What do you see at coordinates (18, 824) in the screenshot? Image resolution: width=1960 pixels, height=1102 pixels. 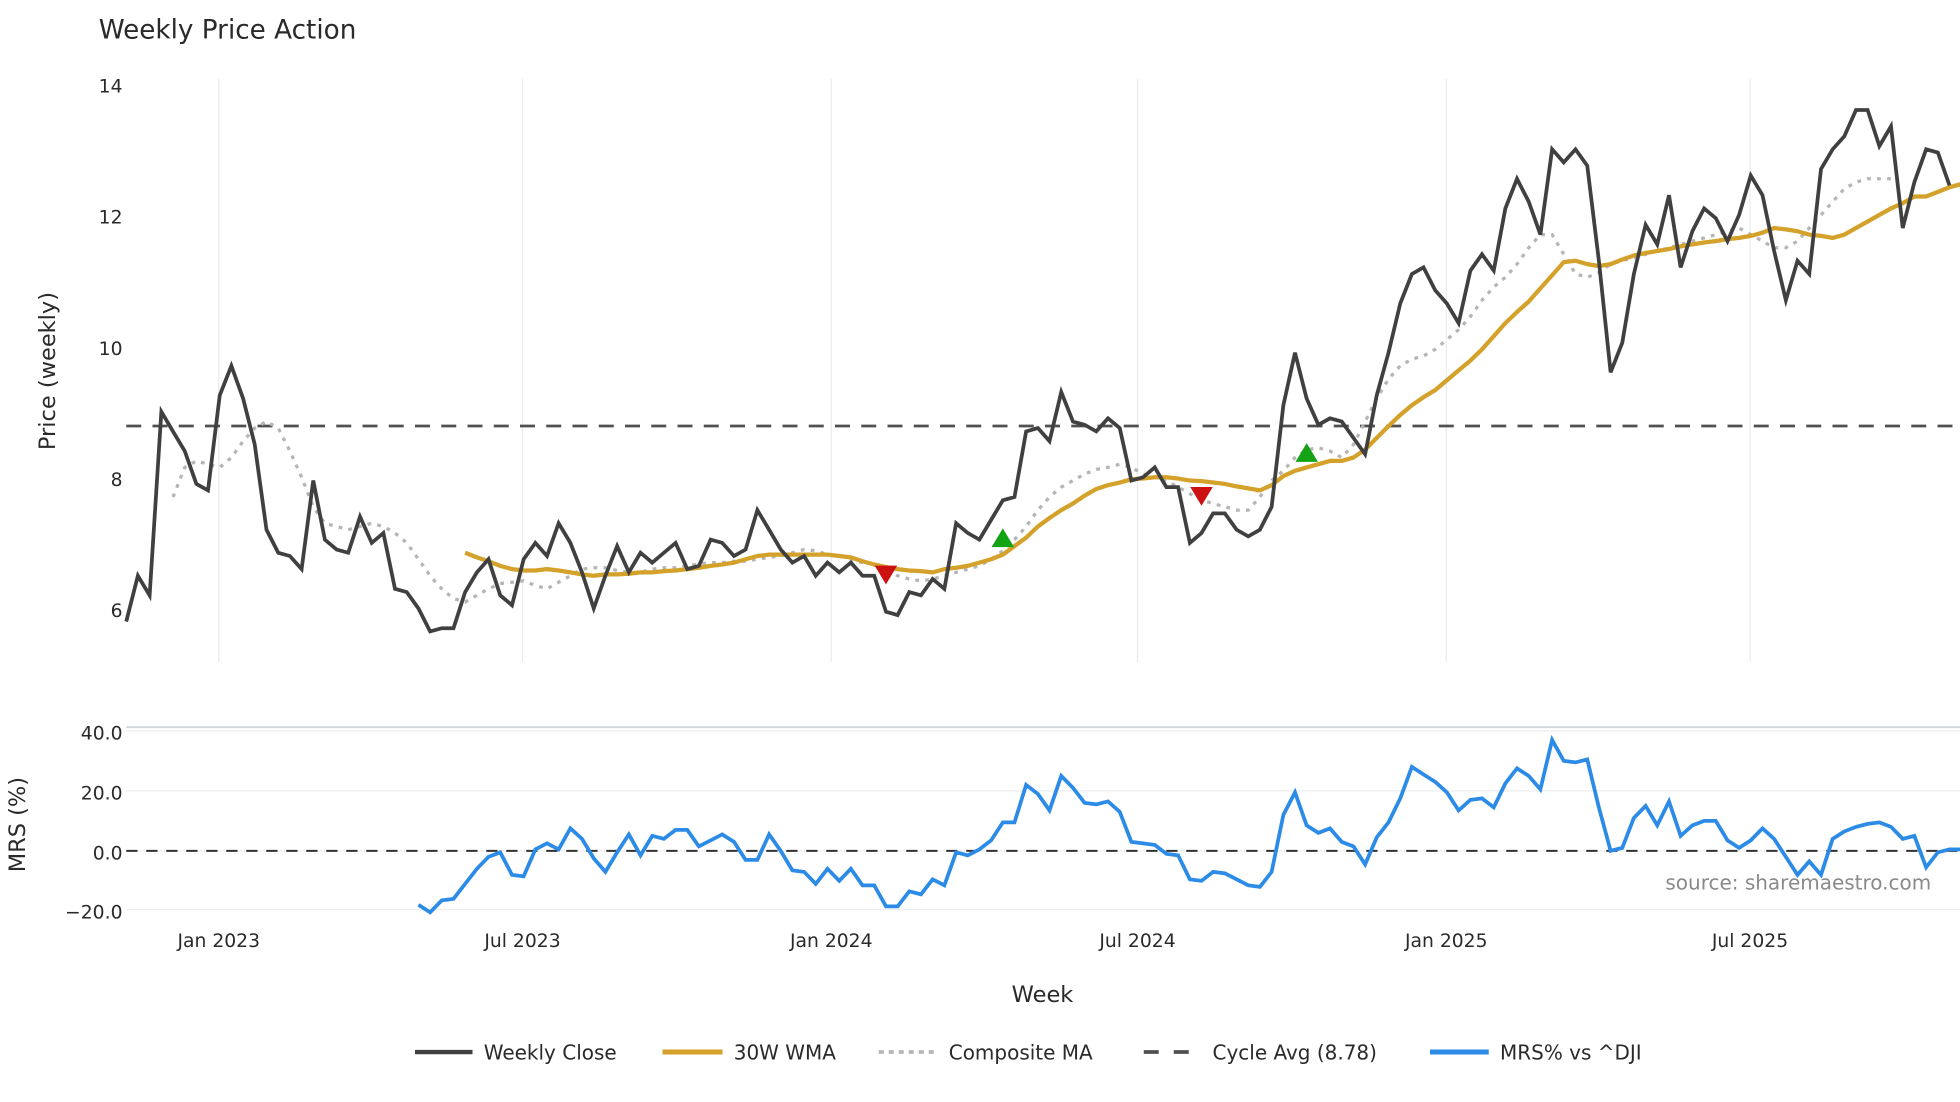 I see `mrs-y-axis-label: MRS (%)` at bounding box center [18, 824].